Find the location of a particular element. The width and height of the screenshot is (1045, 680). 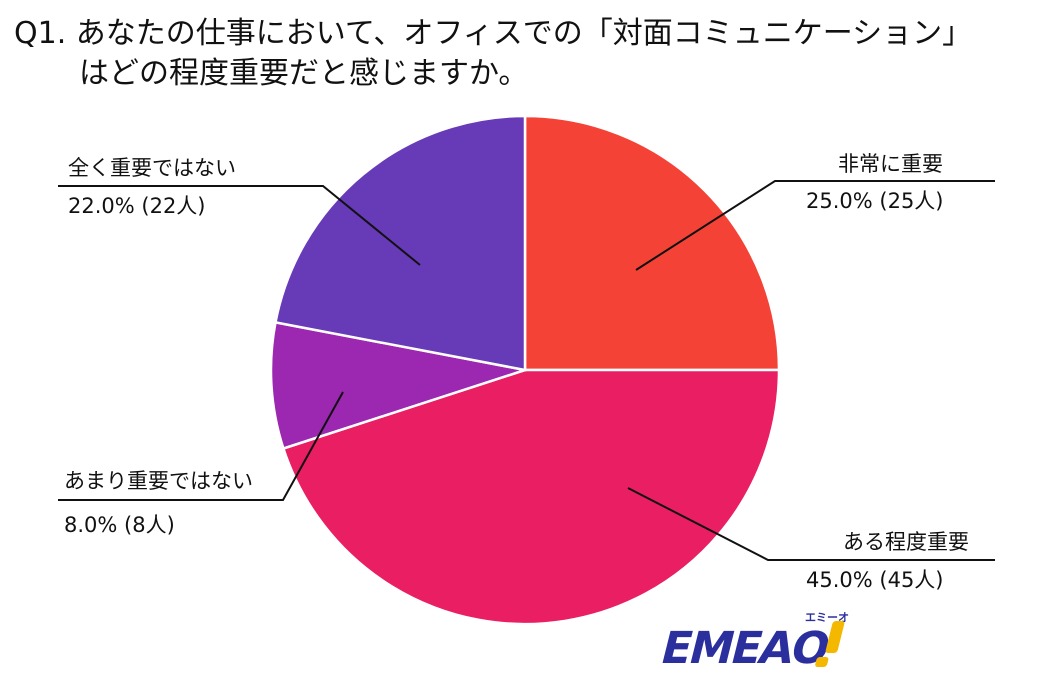

slice-not-very-important is located at coordinates (397, 385).